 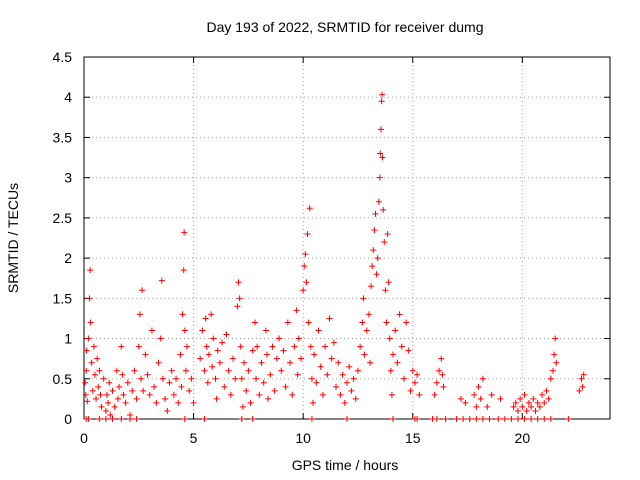 I want to click on y-tick-label: 3.5, so click(x=63, y=137).